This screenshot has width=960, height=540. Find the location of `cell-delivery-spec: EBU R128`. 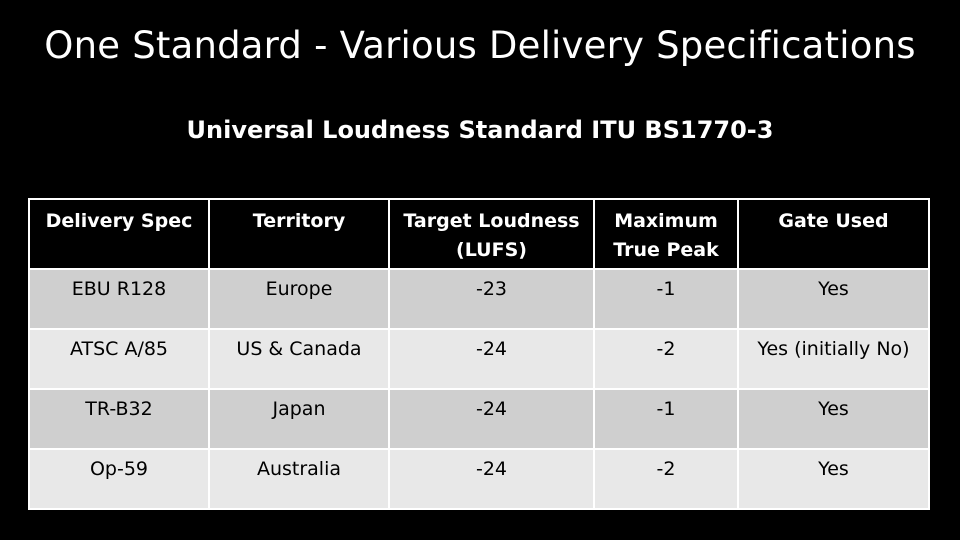

cell-delivery-spec: EBU R128 is located at coordinates (119, 299).